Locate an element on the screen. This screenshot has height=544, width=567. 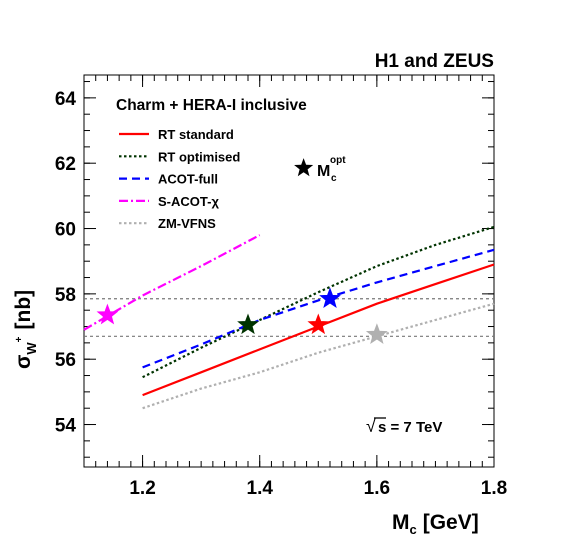
x-label-base: M is located at coordinates (401, 522).